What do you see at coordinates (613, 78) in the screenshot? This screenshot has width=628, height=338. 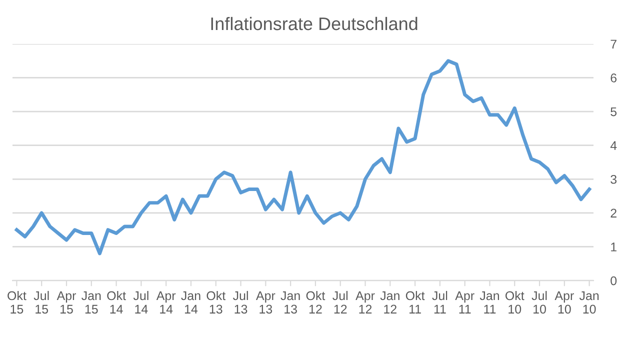 I see `y-tick-label: 6` at bounding box center [613, 78].